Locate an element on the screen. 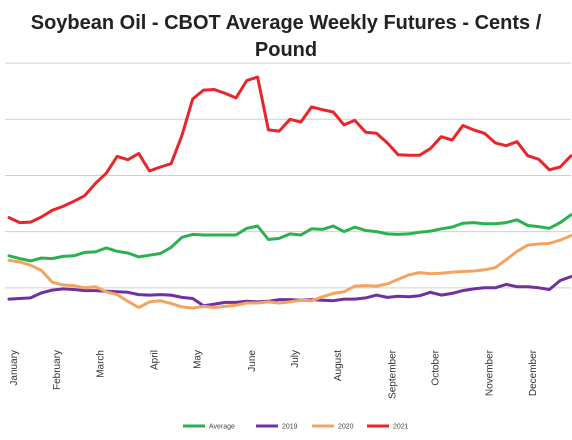 The image size is (572, 440). x-tick-label: October is located at coordinates (436, 367).